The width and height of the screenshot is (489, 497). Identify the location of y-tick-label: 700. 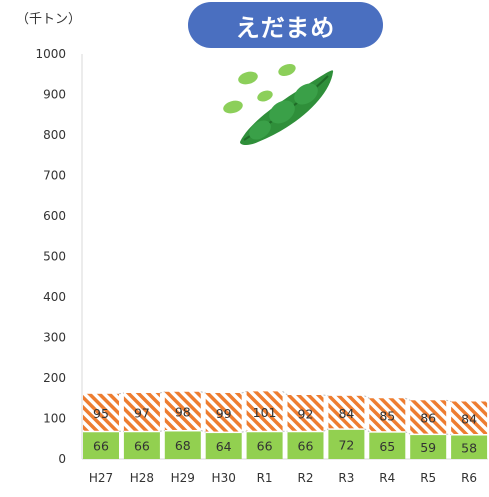
(54, 176).